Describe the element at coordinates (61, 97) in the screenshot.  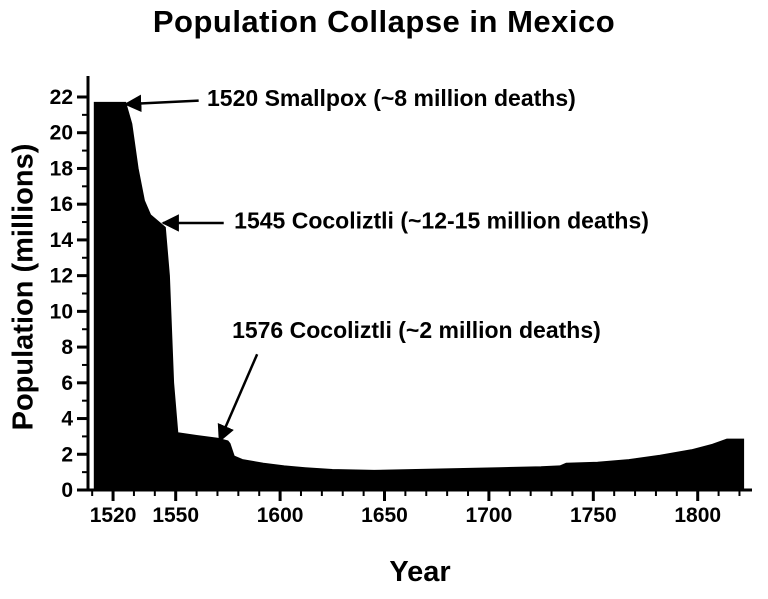
I see `y-tick-label: 22` at that location.